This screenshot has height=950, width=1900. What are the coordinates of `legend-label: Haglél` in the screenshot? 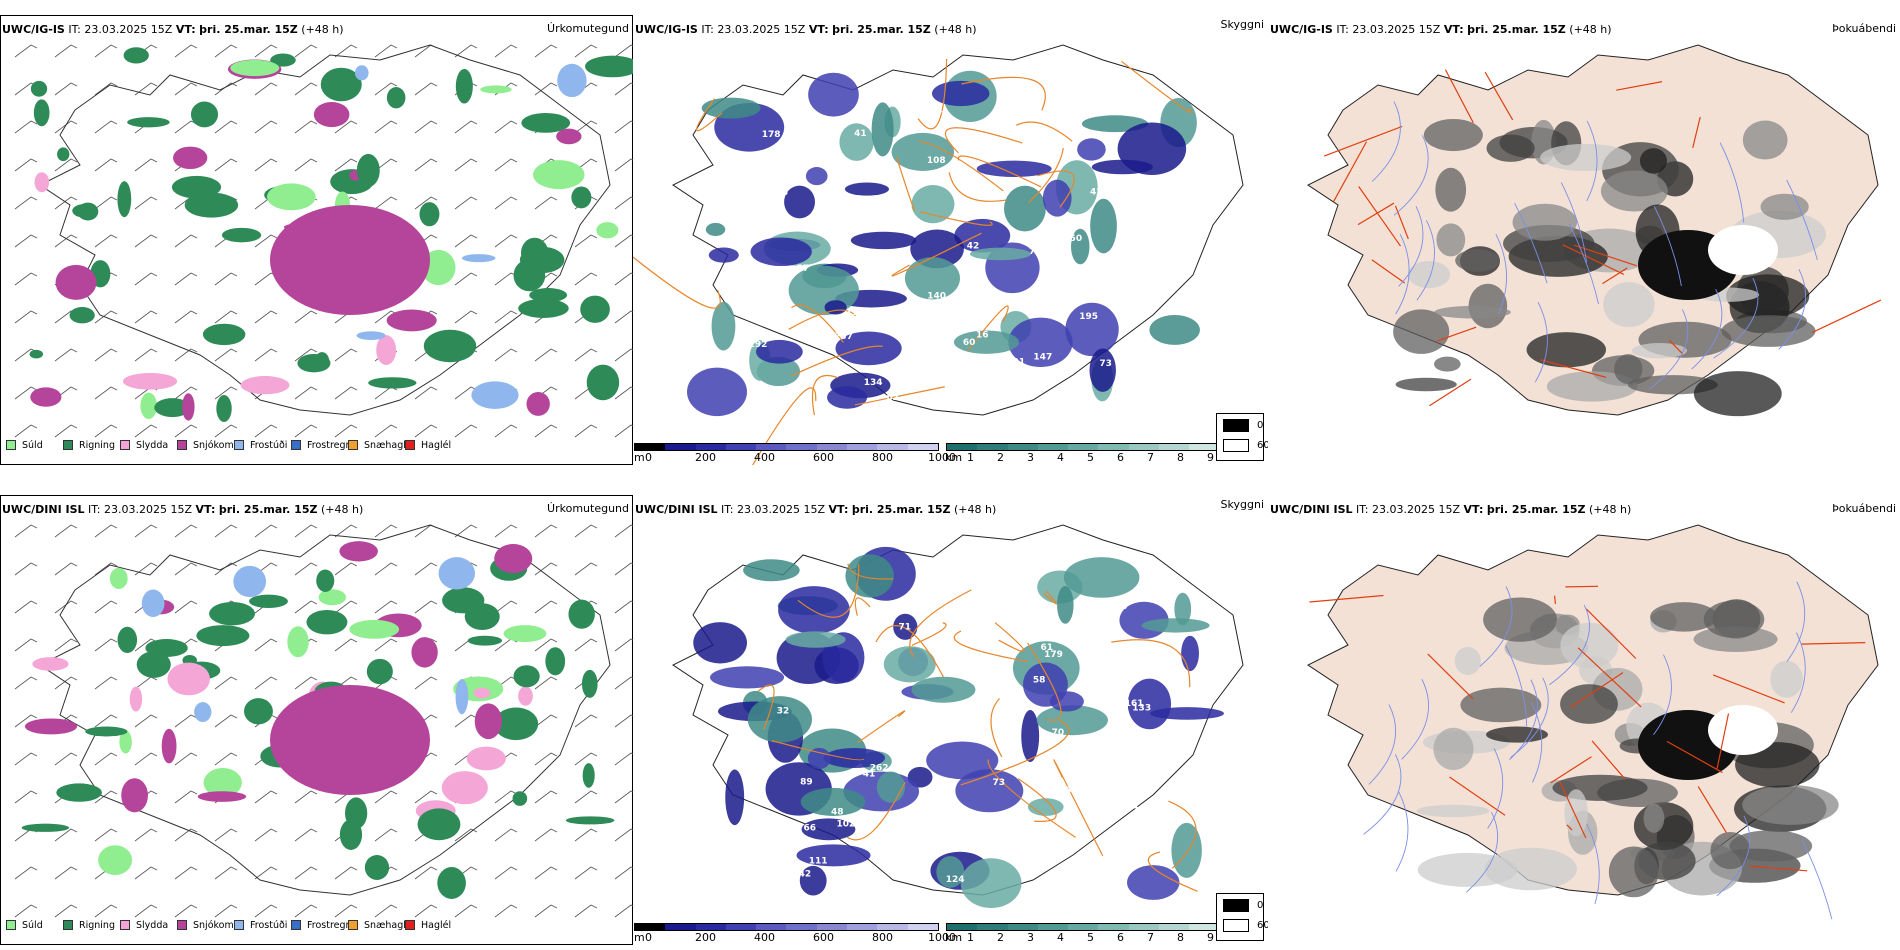 It's located at (436, 925).